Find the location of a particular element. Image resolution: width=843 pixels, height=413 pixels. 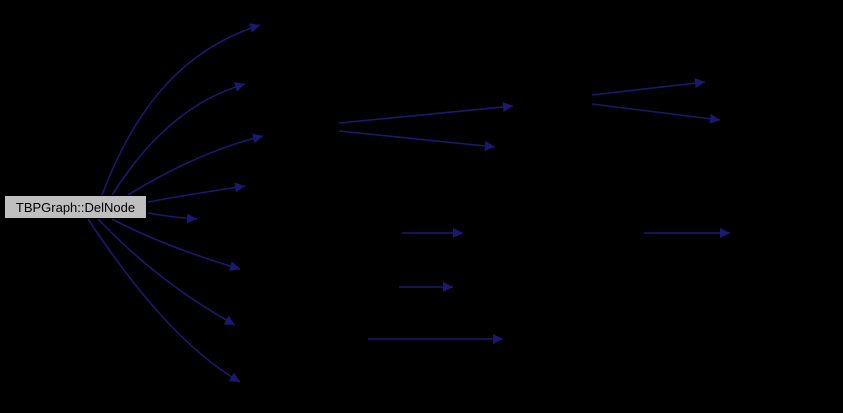

graph-node-tbpgraph-delnode: TBPGraph::DelNode is located at coordinates (75, 207).